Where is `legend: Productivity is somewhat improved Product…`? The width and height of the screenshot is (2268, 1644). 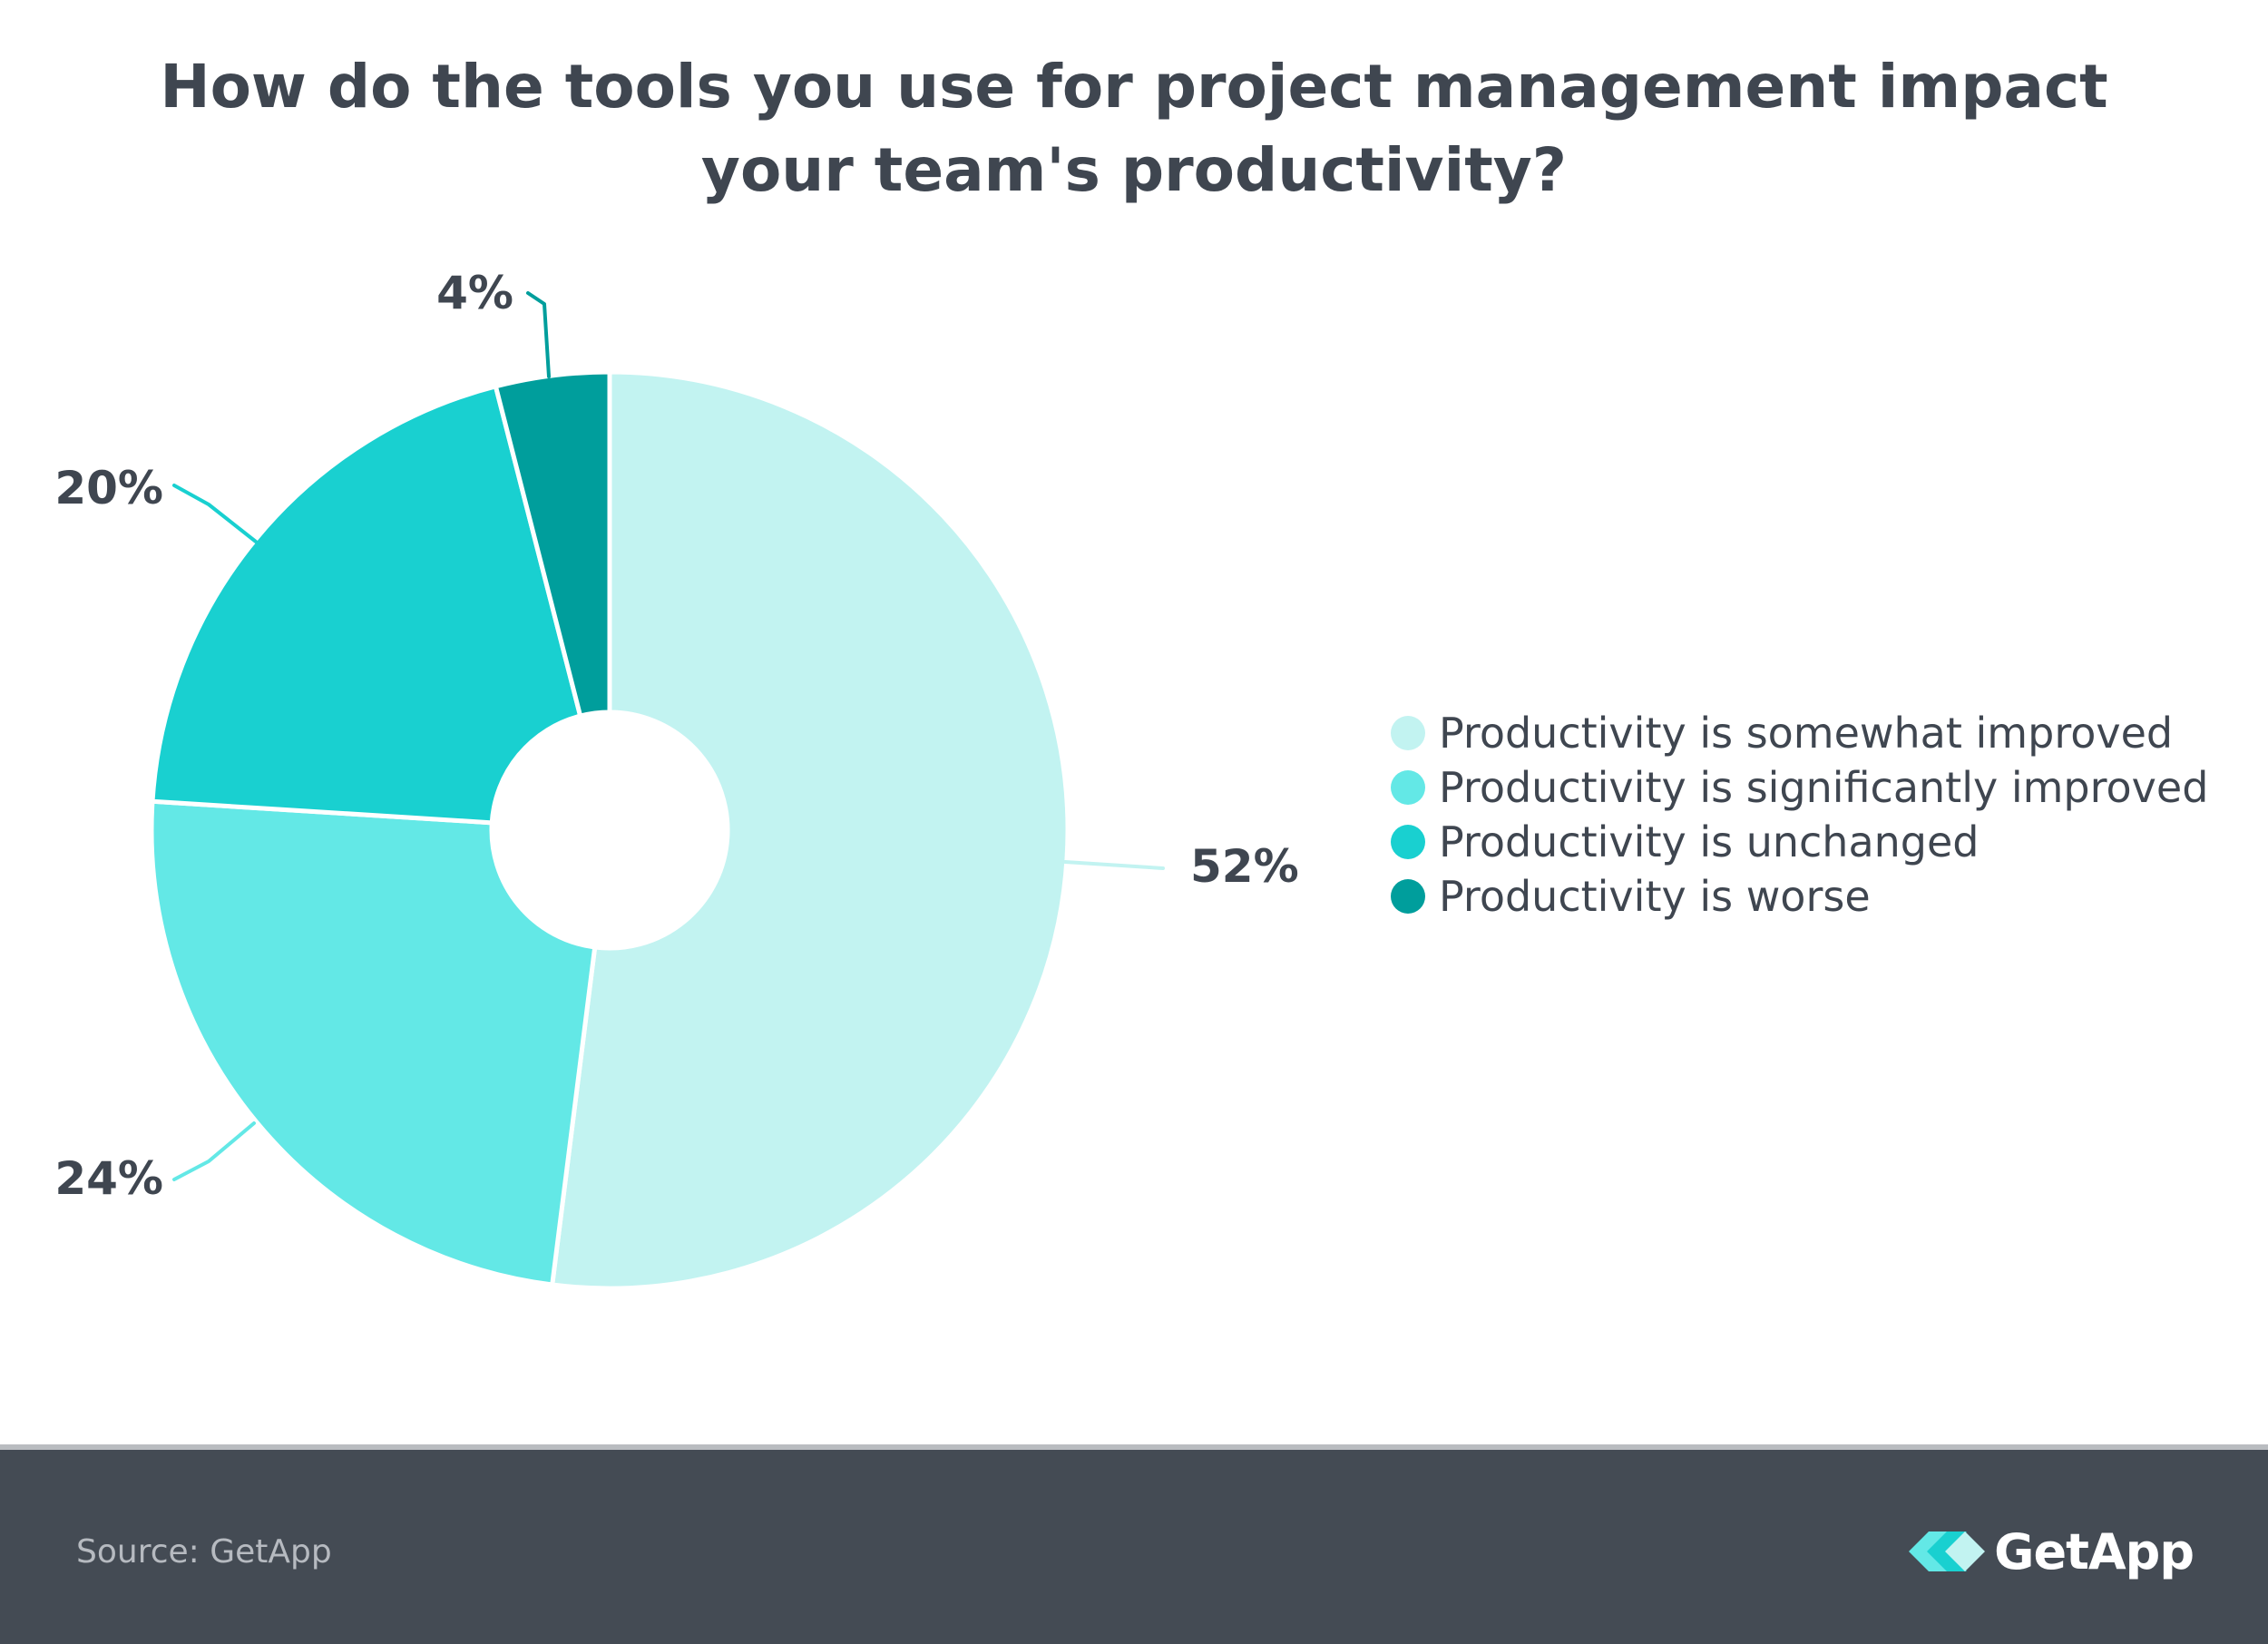 legend: Productivity is somewhat improved Product… is located at coordinates (1799, 815).